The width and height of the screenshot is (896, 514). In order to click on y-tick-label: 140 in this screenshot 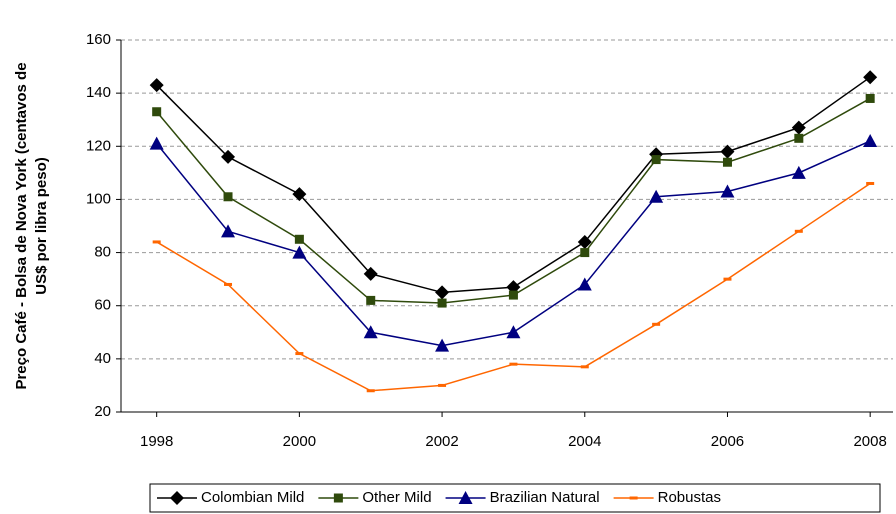, I will do `click(98, 92)`.